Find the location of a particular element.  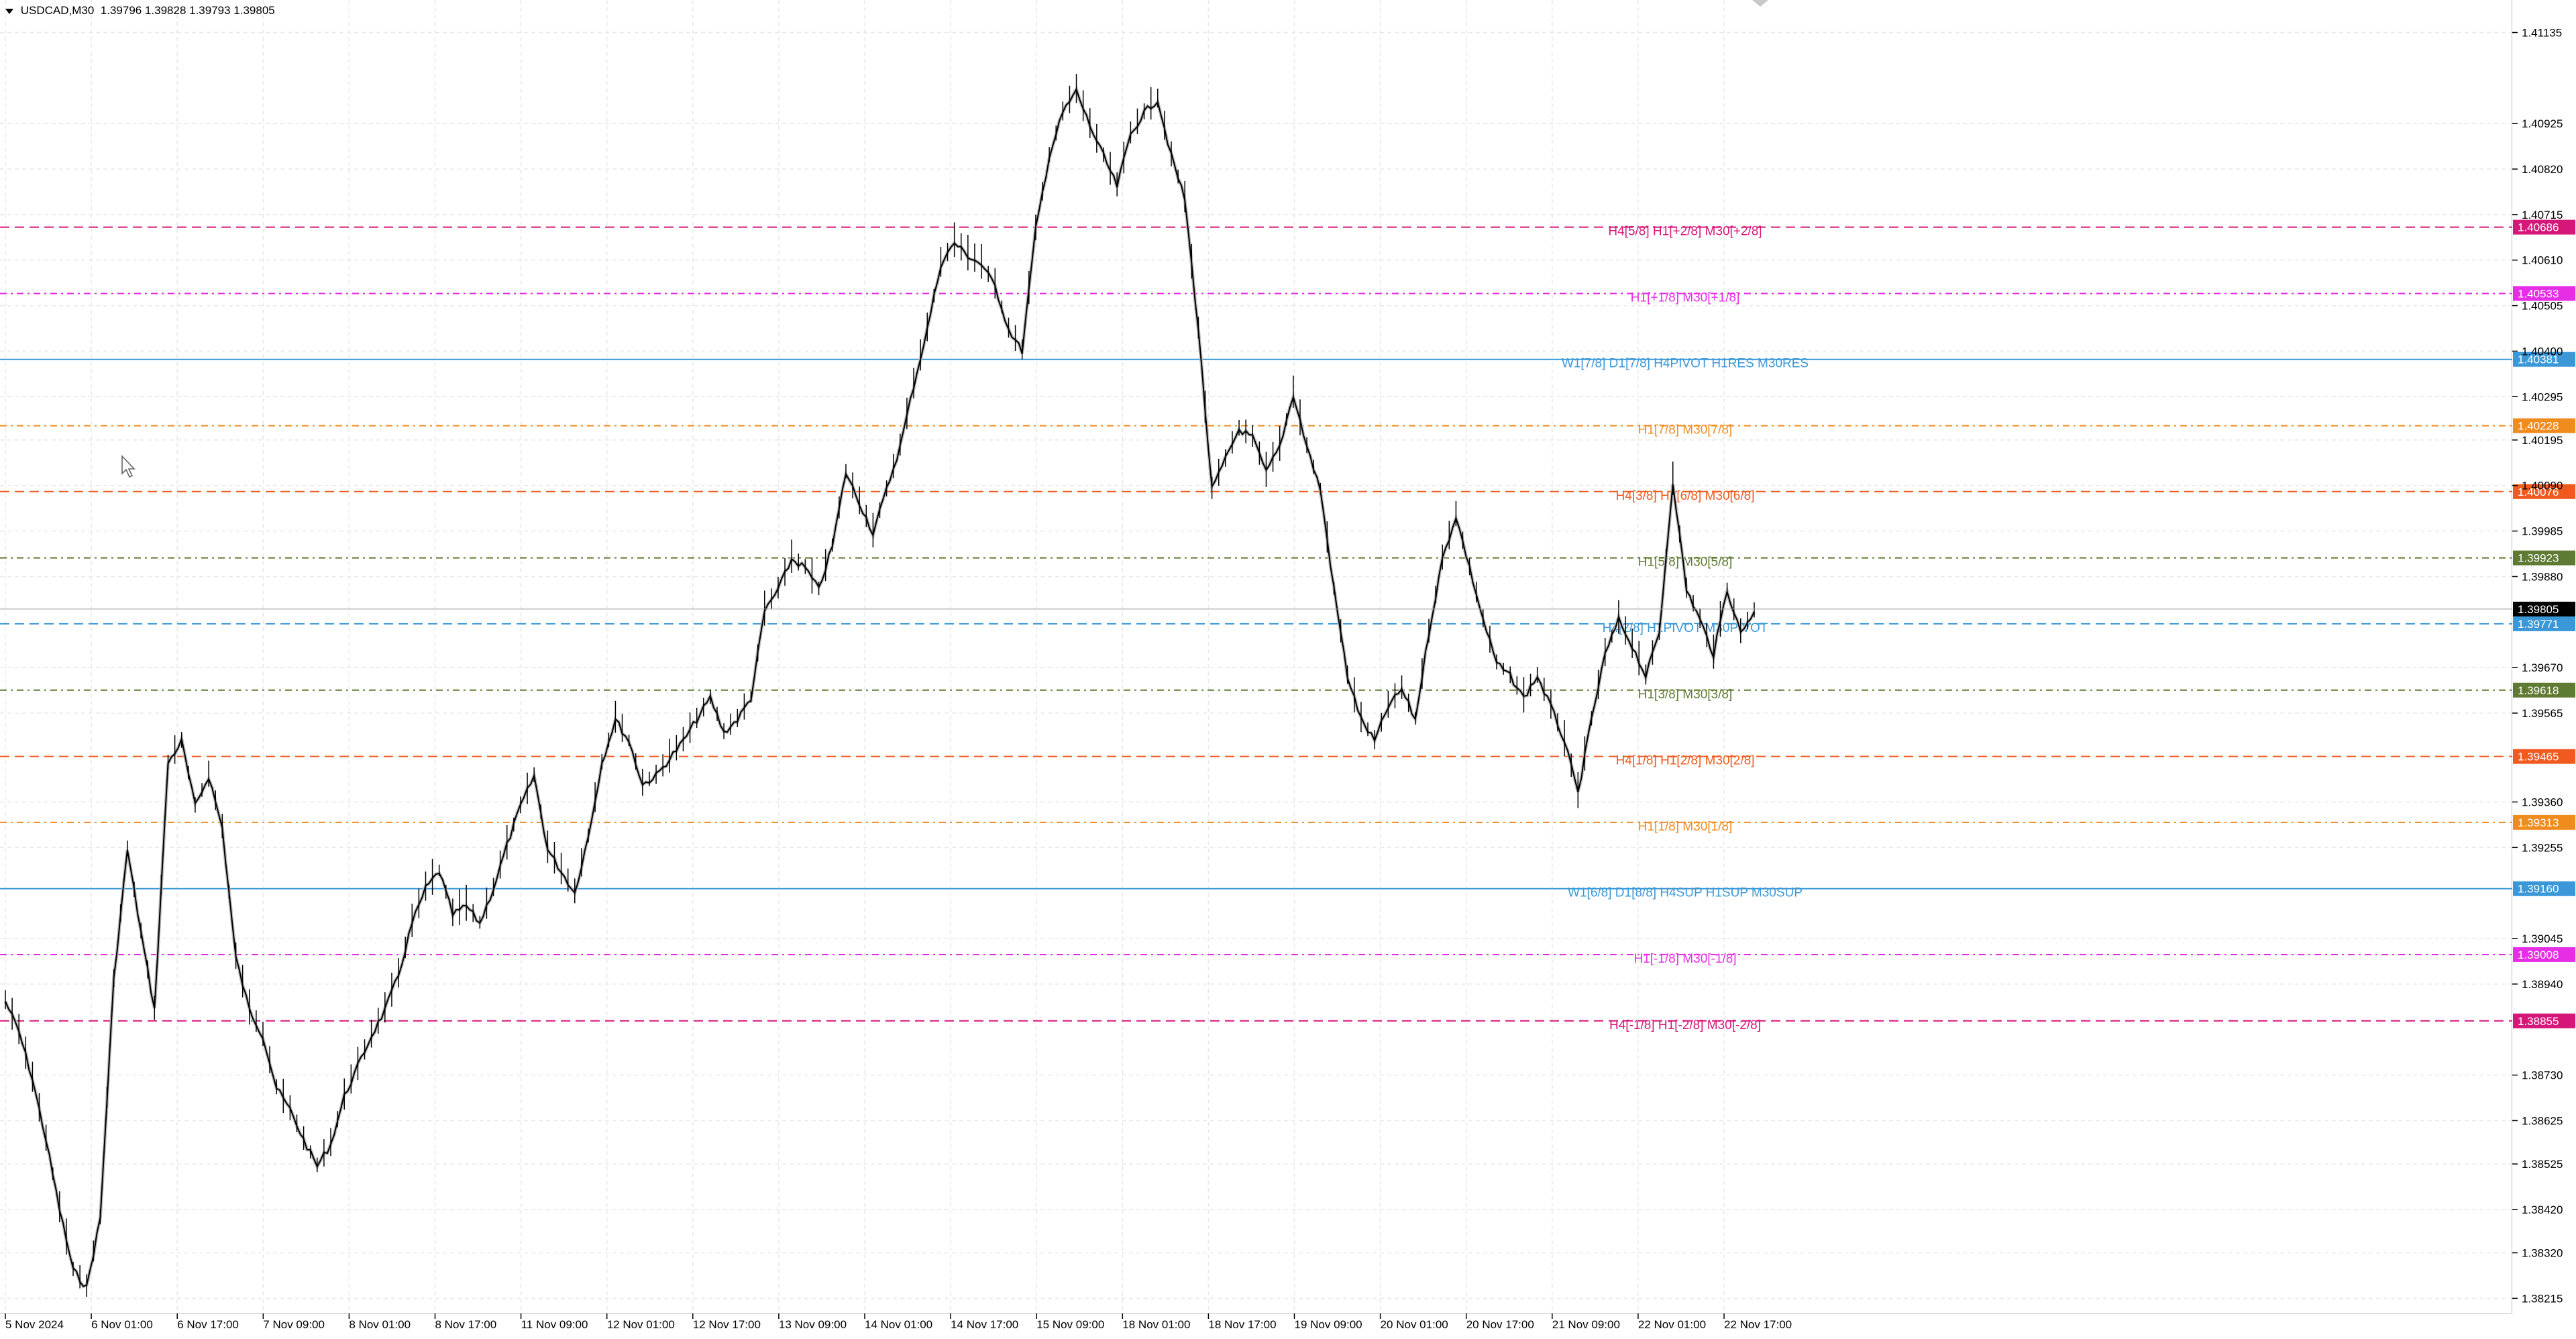

y-tick-label: 1.40295 is located at coordinates (2542, 396).